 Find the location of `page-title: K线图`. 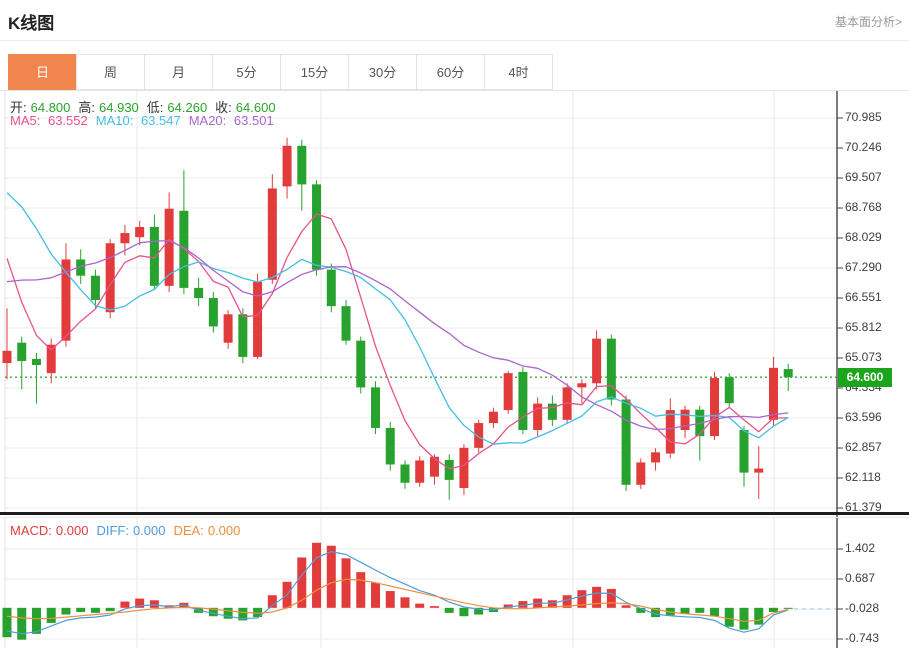

page-title: K线图 is located at coordinates (31, 23).